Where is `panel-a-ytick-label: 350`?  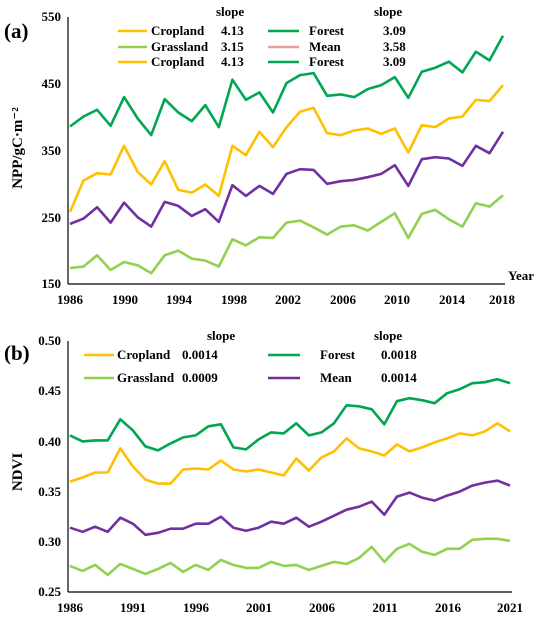 panel-a-ytick-label: 350 is located at coordinates (52, 150).